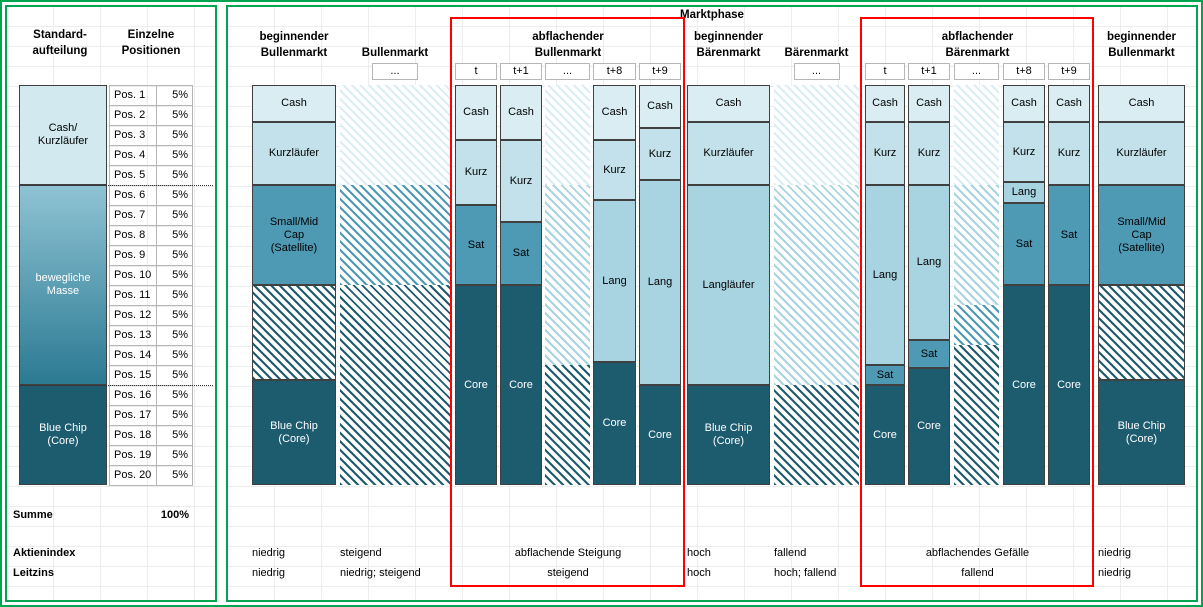 Image resolution: width=1203 pixels, height=607 pixels. Describe the element at coordinates (151, 43) in the screenshot. I see `left-col2-header: Einzelne Positionen` at that location.